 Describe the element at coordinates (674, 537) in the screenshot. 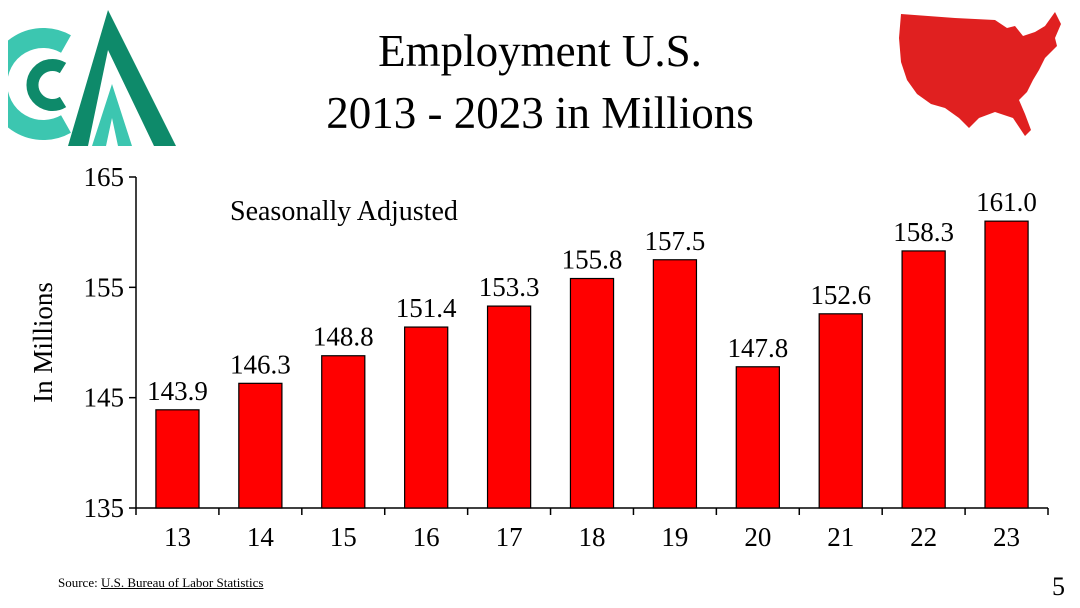

I see `x-tick-label: 19` at that location.